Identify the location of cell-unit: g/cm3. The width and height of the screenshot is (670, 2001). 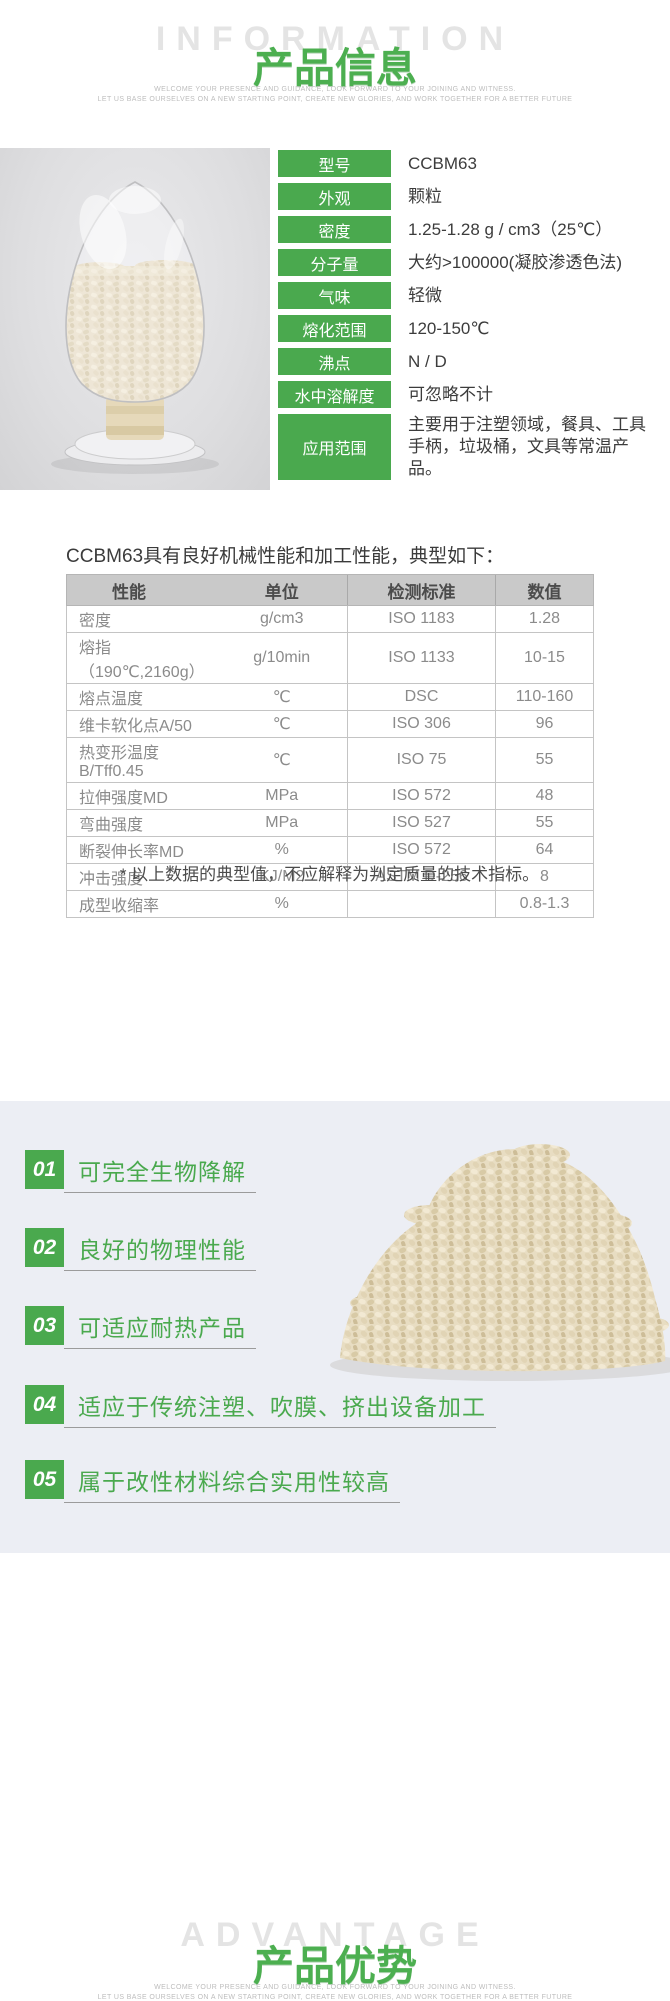
(282, 619).